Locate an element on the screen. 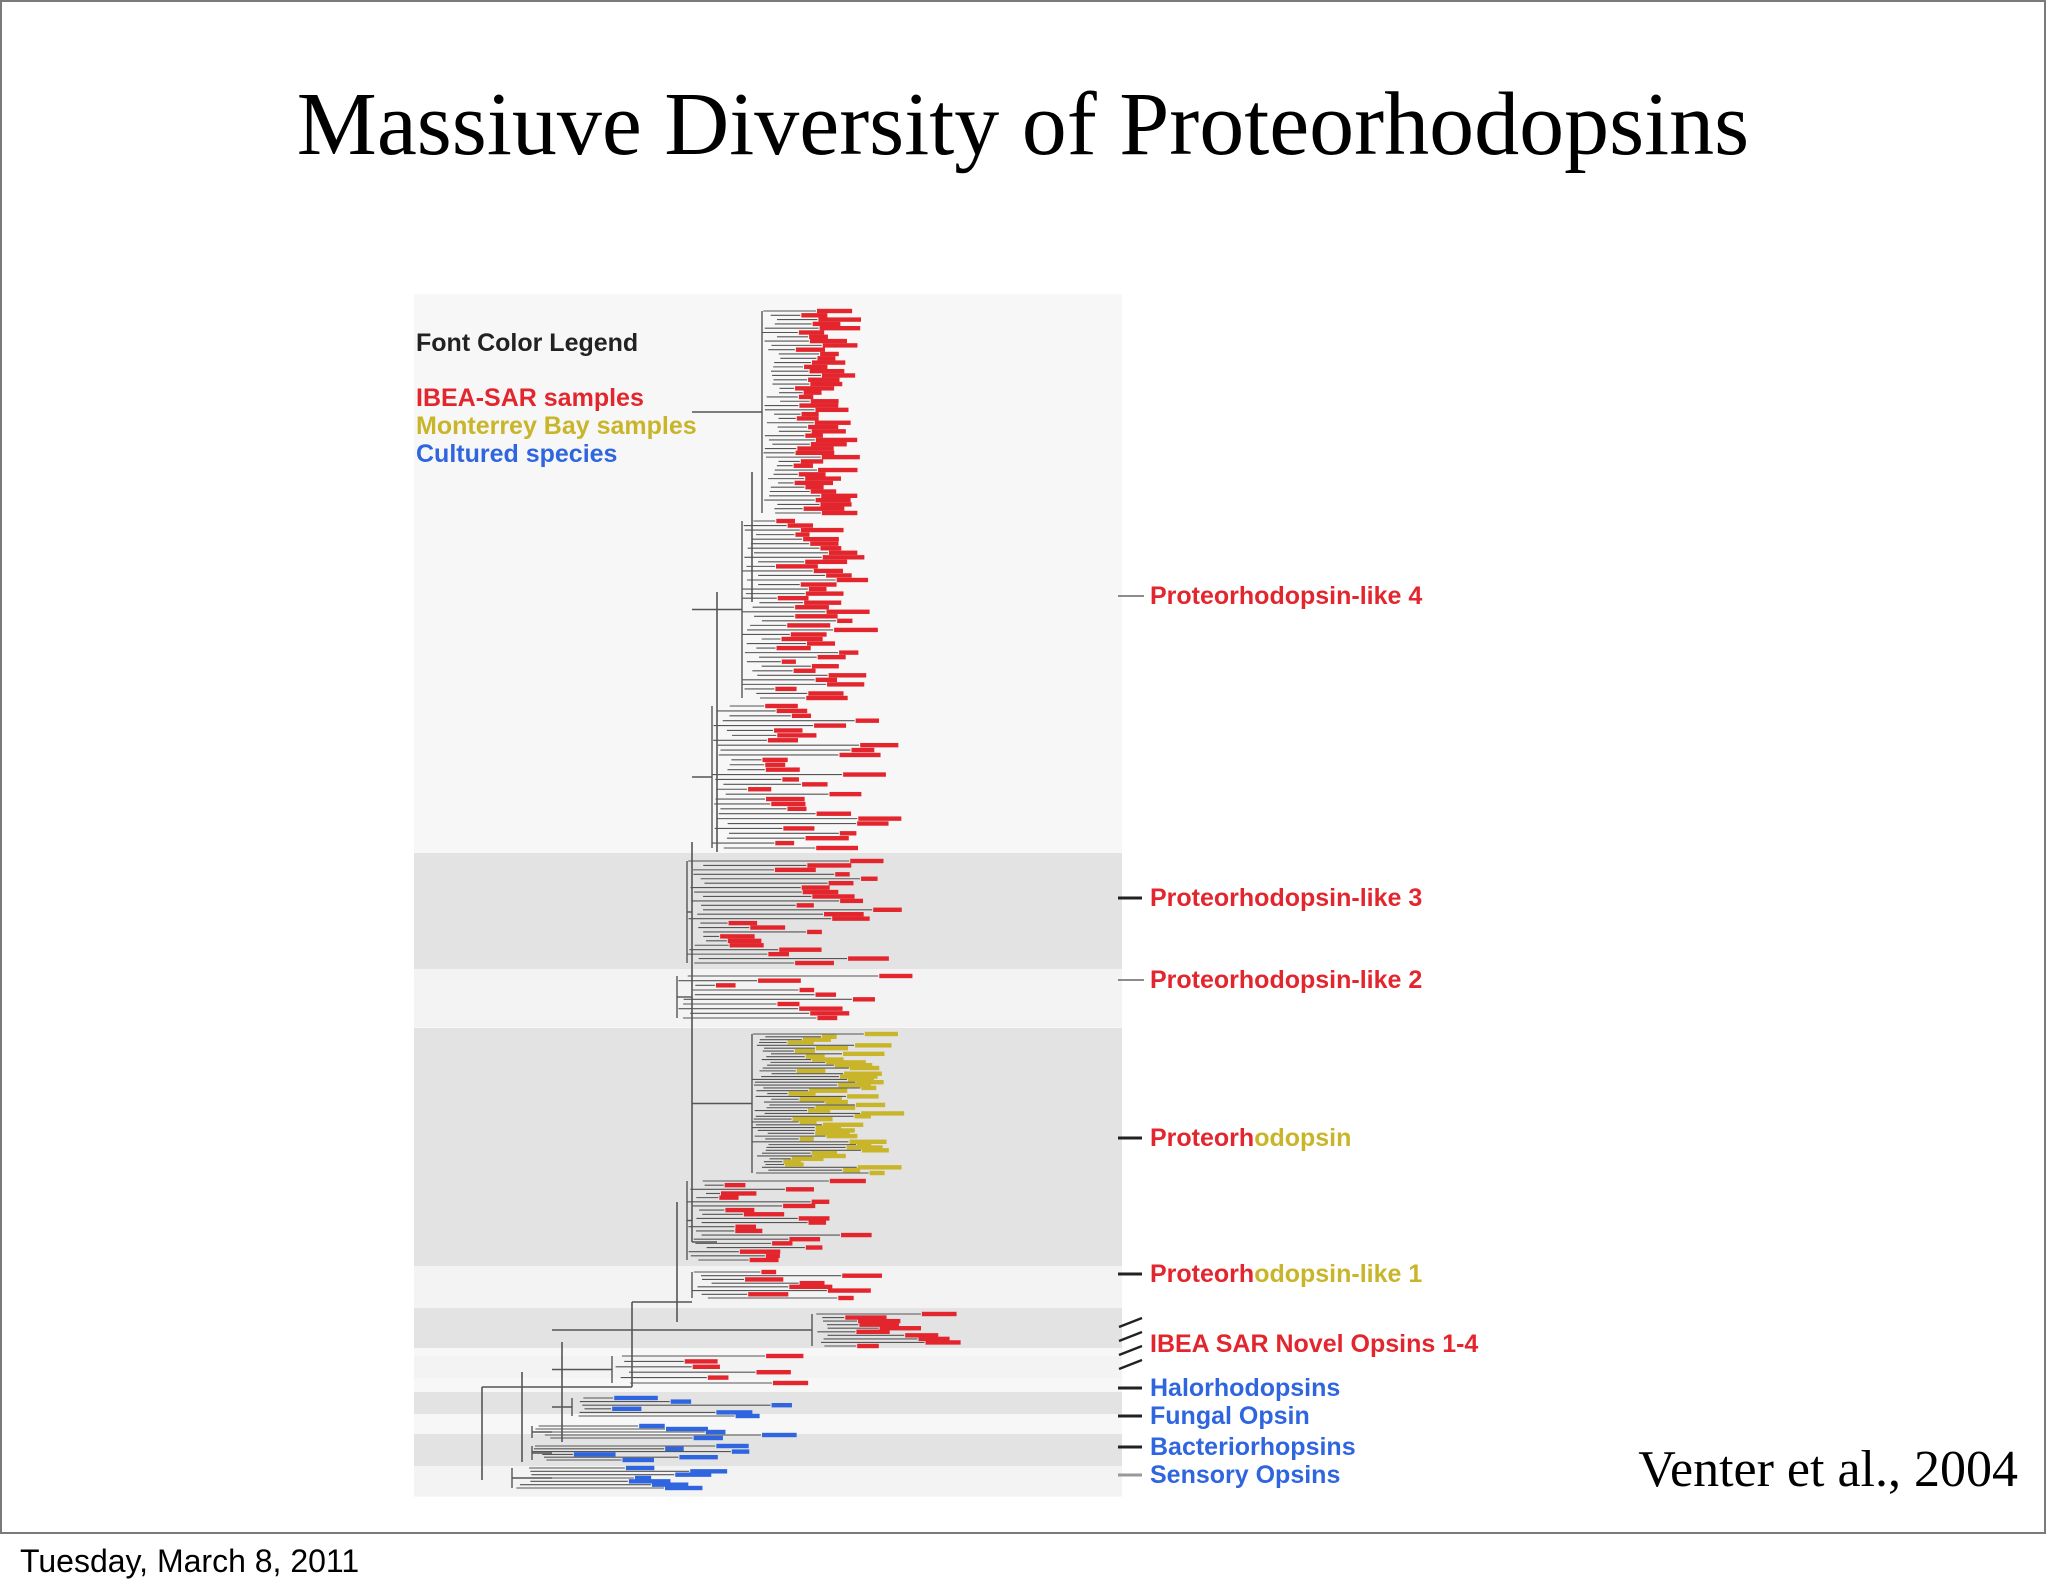 The width and height of the screenshot is (2048, 1593). clade-tick is located at coordinates (1130, 1322).